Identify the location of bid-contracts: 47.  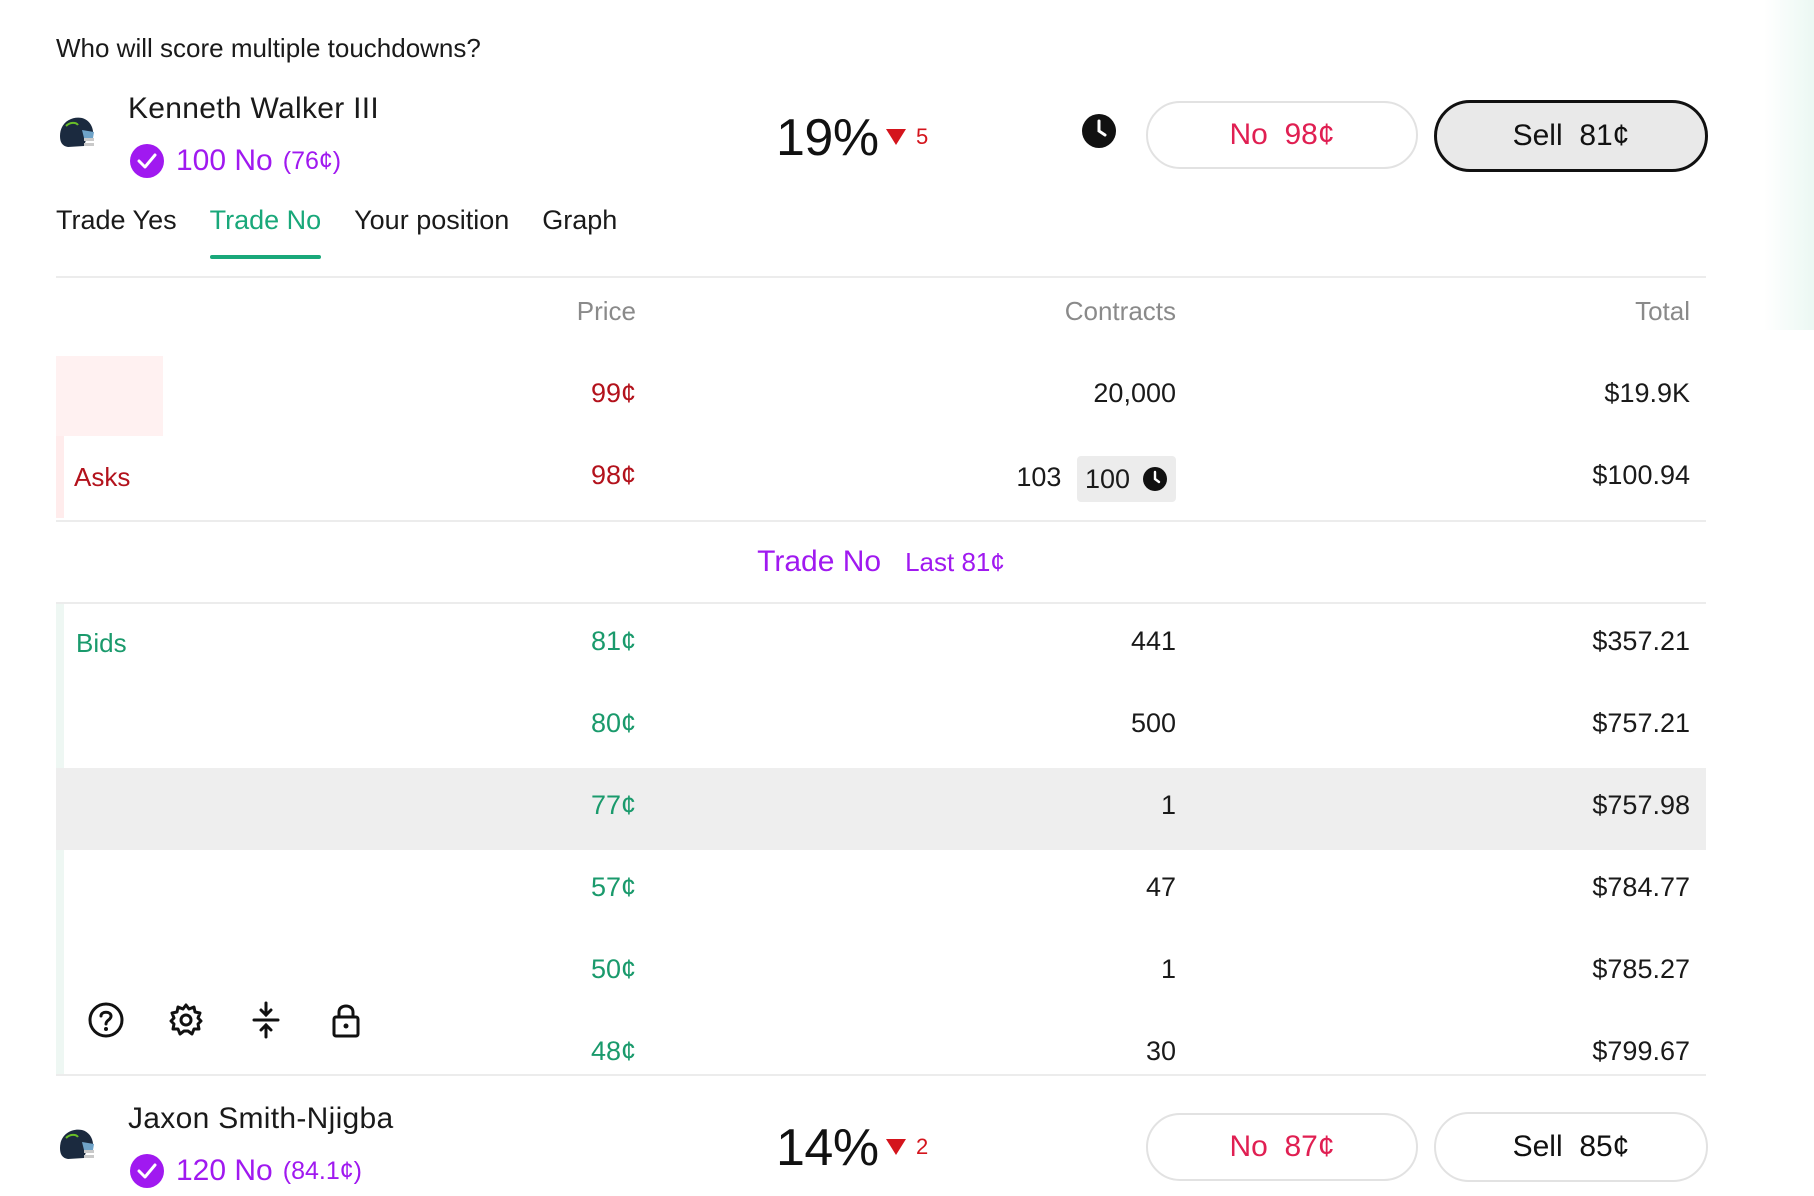
(1160, 887).